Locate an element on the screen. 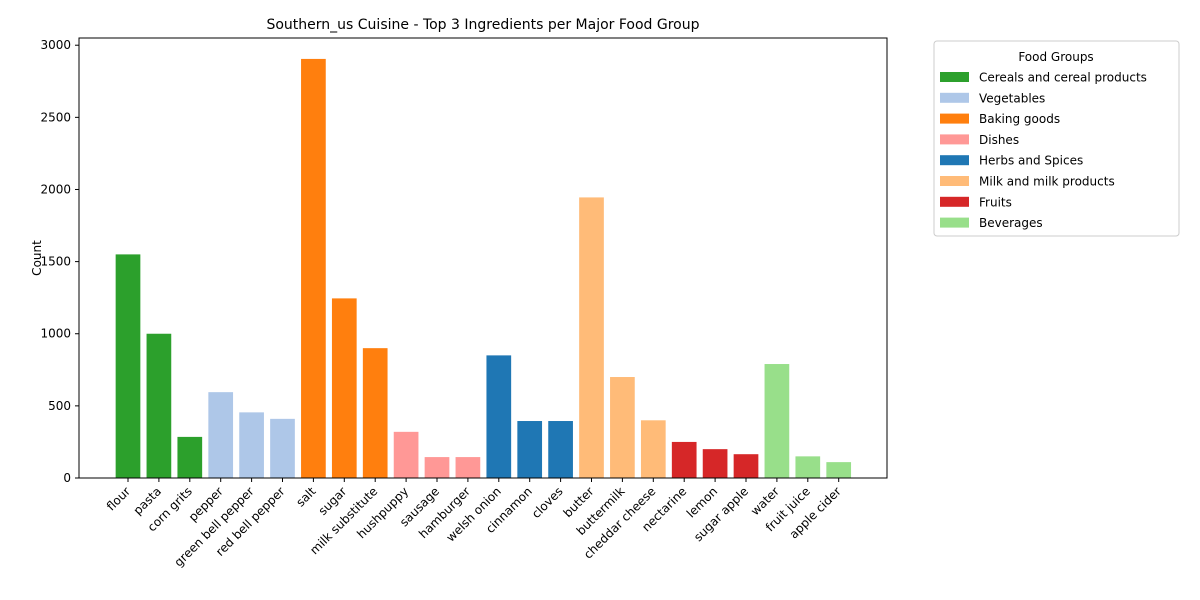 The image size is (1200, 600). bar-sugar-apple is located at coordinates (746, 466).